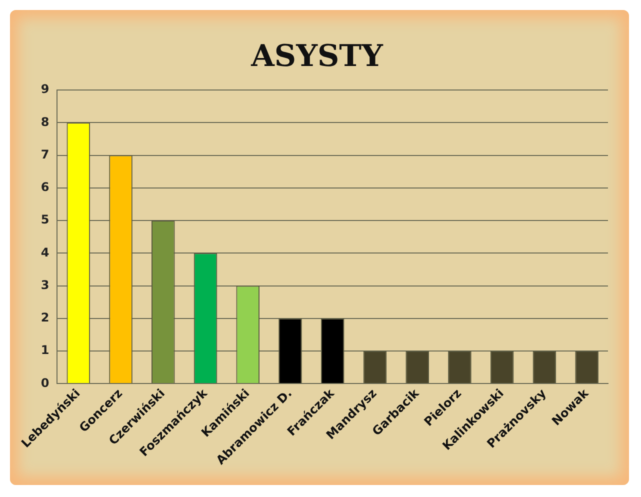 The width and height of the screenshot is (641, 497). What do you see at coordinates (45, 383) in the screenshot?
I see `y-tick-label: 0` at bounding box center [45, 383].